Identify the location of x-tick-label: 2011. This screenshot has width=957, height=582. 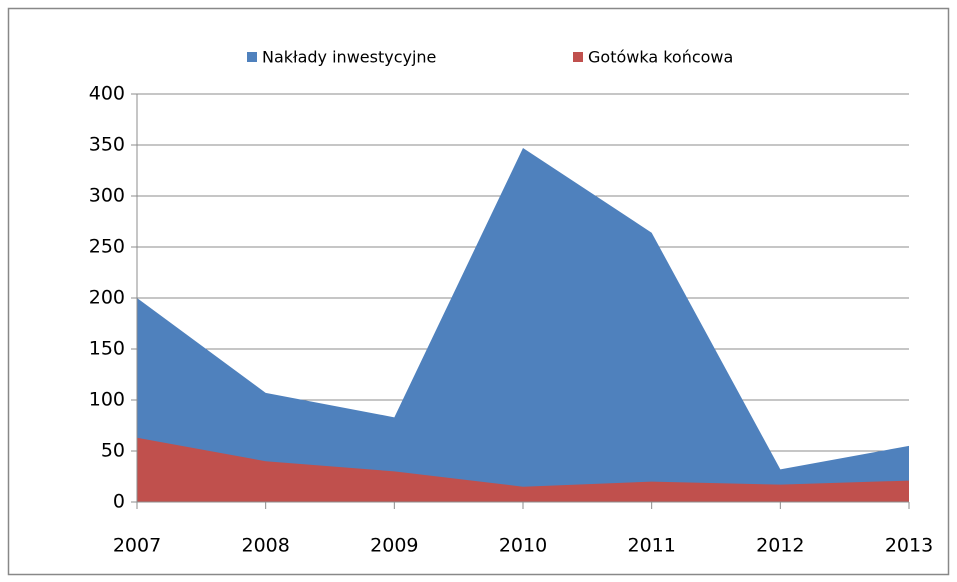
(651, 546).